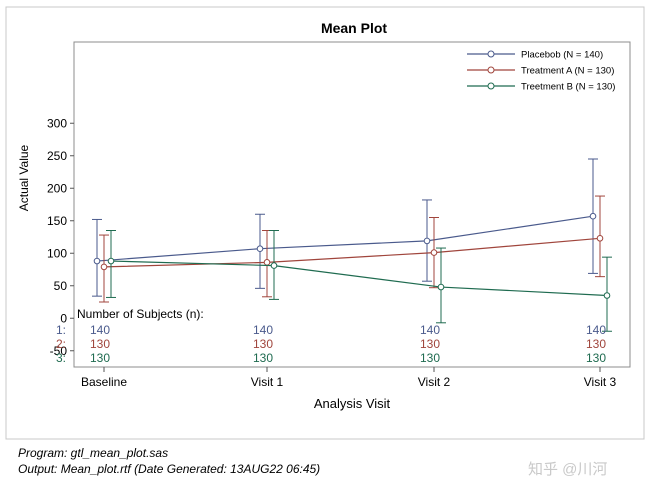  What do you see at coordinates (57, 221) in the screenshot?
I see `y-tick-label: 150` at bounding box center [57, 221].